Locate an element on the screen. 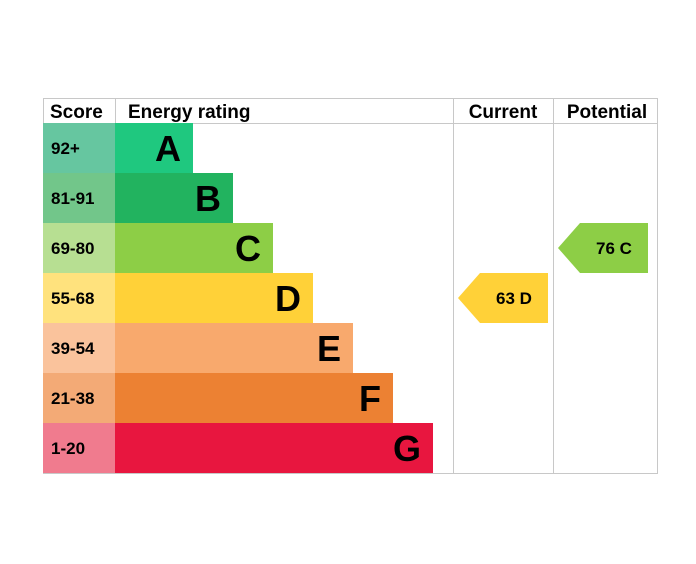 The width and height of the screenshot is (696, 564). current-arrow is located at coordinates (503, 298).